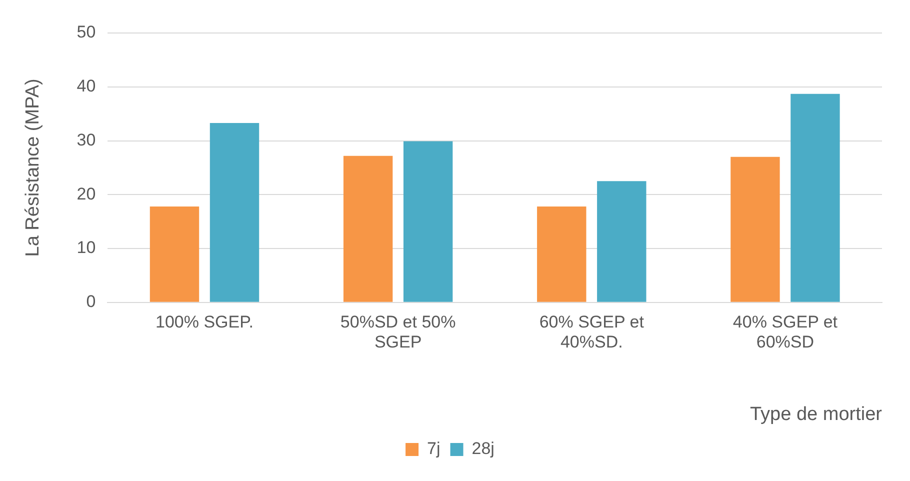 Image resolution: width=910 pixels, height=481 pixels. What do you see at coordinates (205, 322) in the screenshot?
I see `x-tick-label: 100% SGEP.` at bounding box center [205, 322].